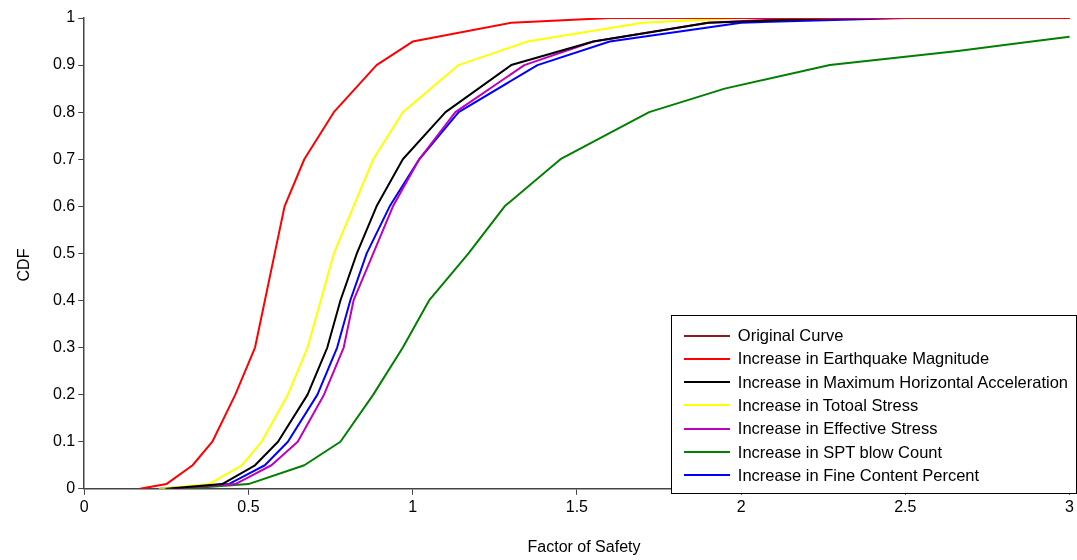 The width and height of the screenshot is (1077, 560). Describe the element at coordinates (64, 64) in the screenshot. I see `y-tick-label: 0.9` at that location.